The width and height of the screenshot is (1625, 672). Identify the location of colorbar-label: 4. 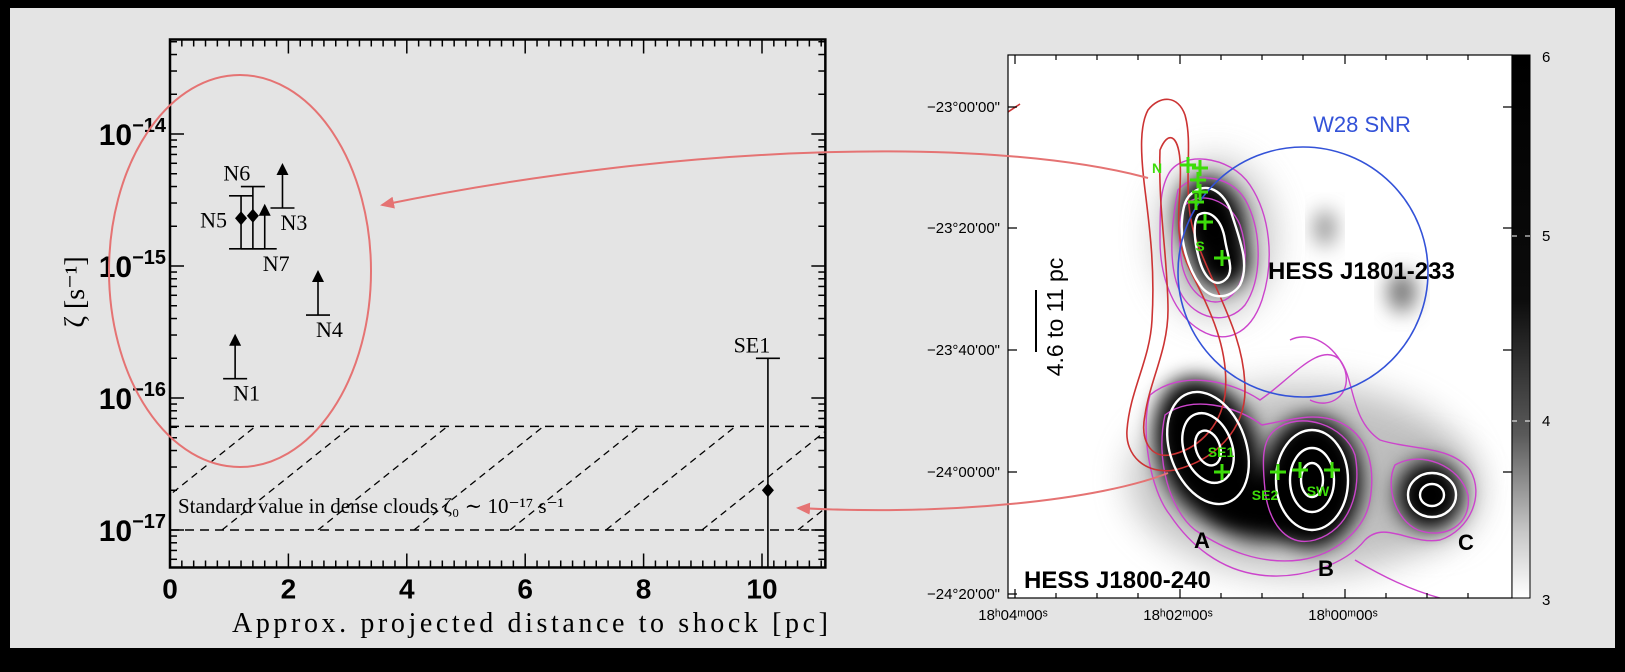
(1546, 421).